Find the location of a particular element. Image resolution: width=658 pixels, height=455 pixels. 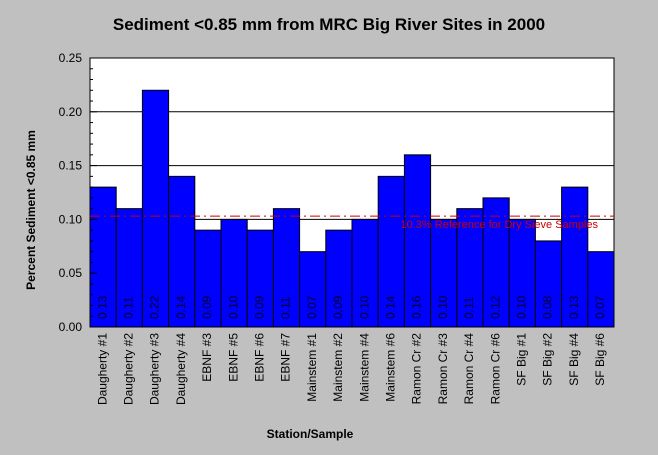

y-axis: 0.00 0.05 0.10 0.15 0.20 0.25 is located at coordinates (78, 192).